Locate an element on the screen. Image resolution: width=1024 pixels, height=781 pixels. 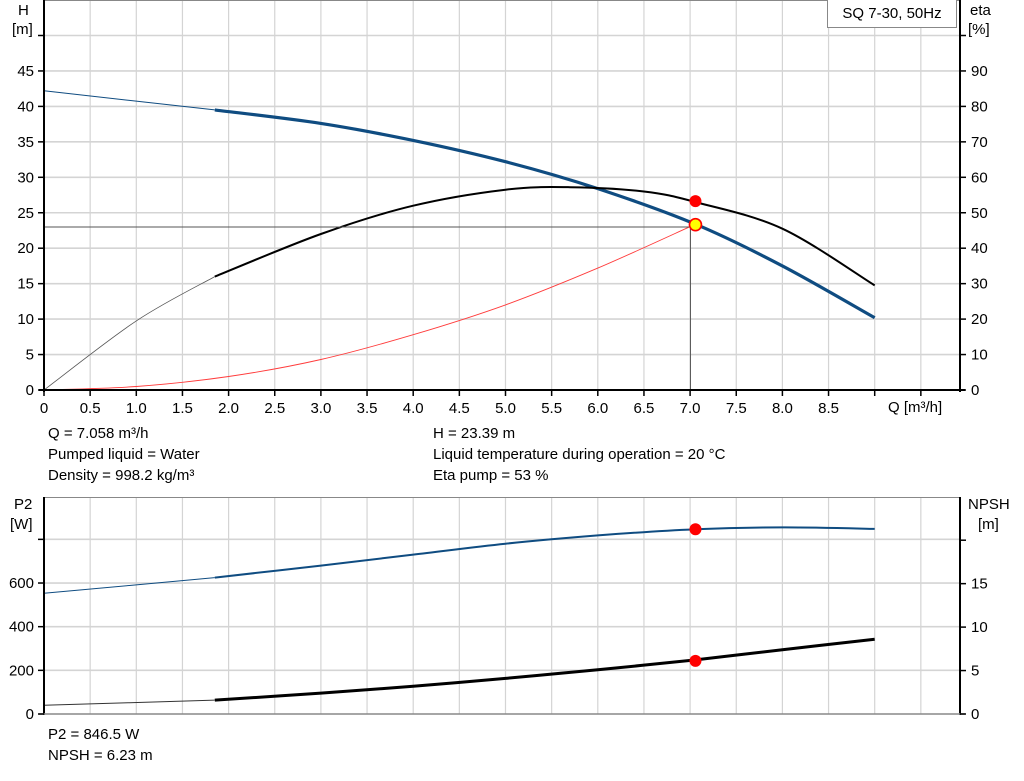
pump-model-label: SQ 7-30, 50Hz is located at coordinates (892, 14).